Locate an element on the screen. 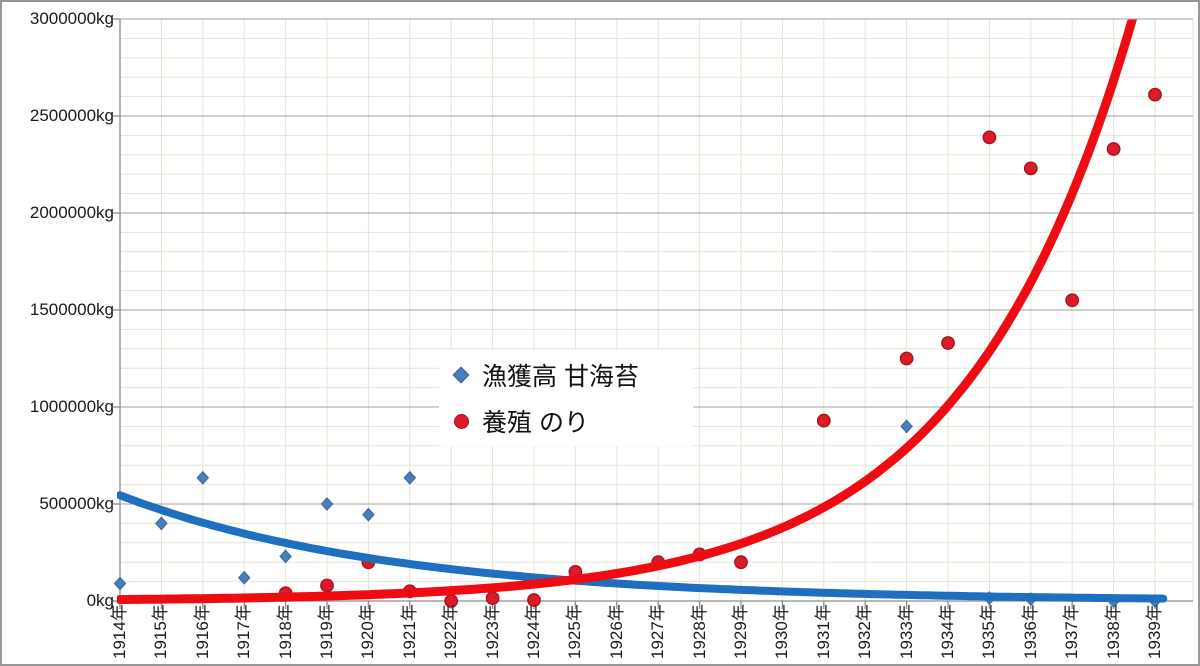 The image size is (1200, 666). x-tick-label: 1925年 is located at coordinates (575, 631).